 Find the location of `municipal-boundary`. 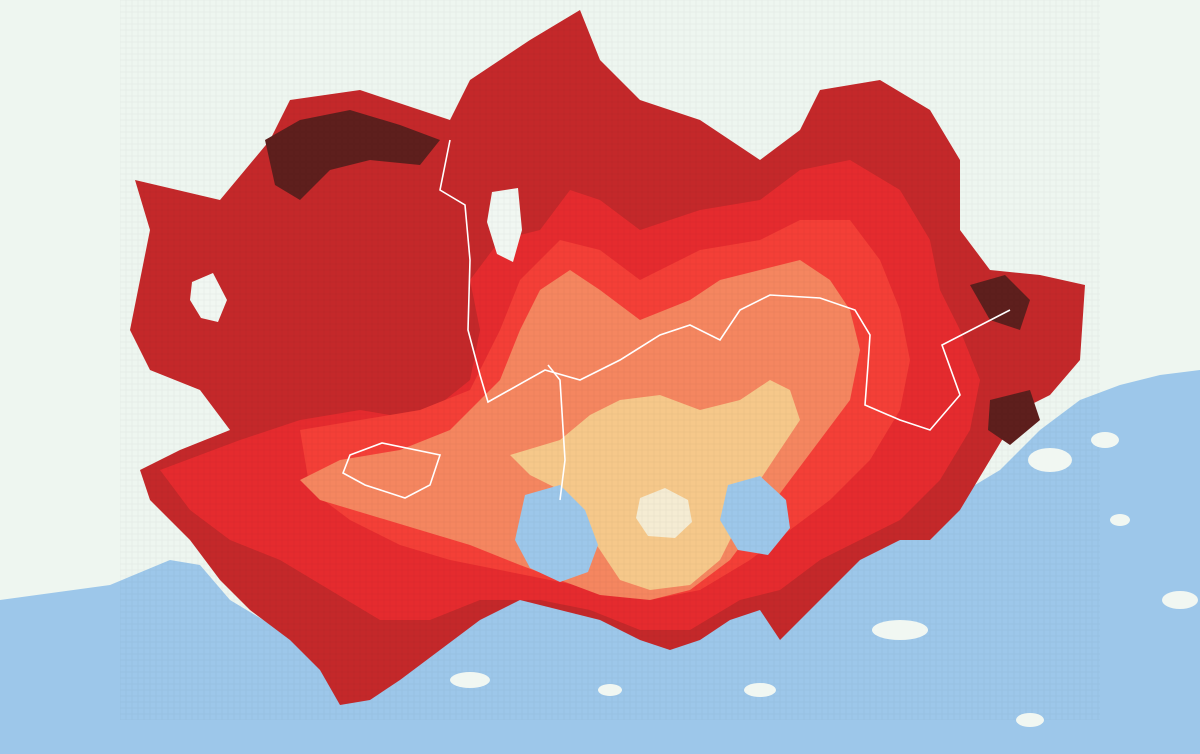

municipal-boundary is located at coordinates (556, 432).